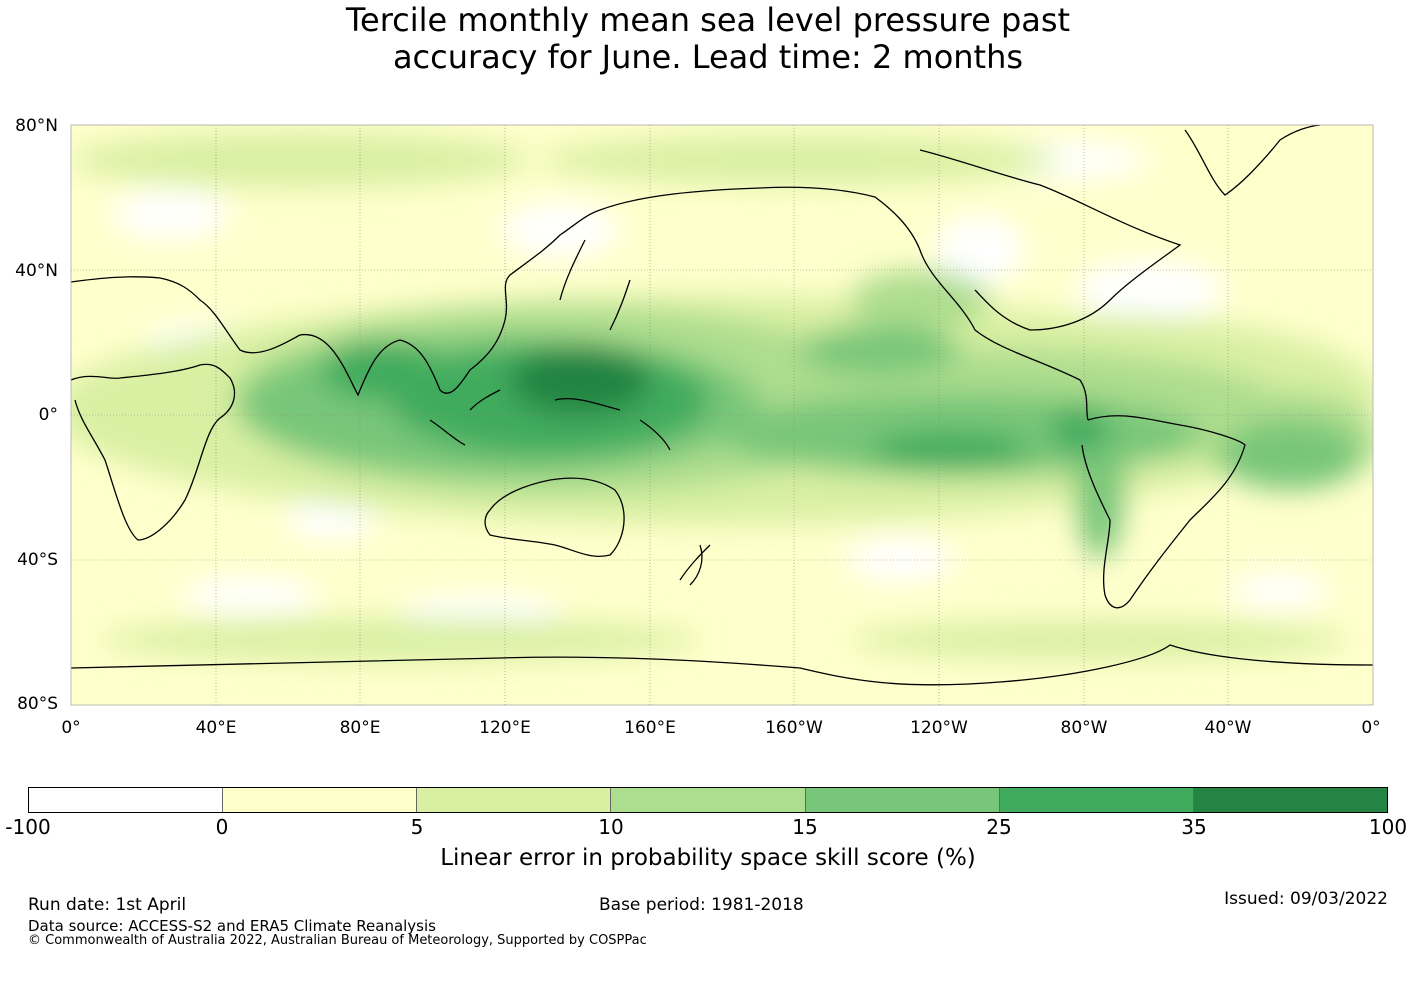 The height and width of the screenshot is (990, 1416). I want to click on issued-date: Issued: 09/03/2022, so click(1306, 899).